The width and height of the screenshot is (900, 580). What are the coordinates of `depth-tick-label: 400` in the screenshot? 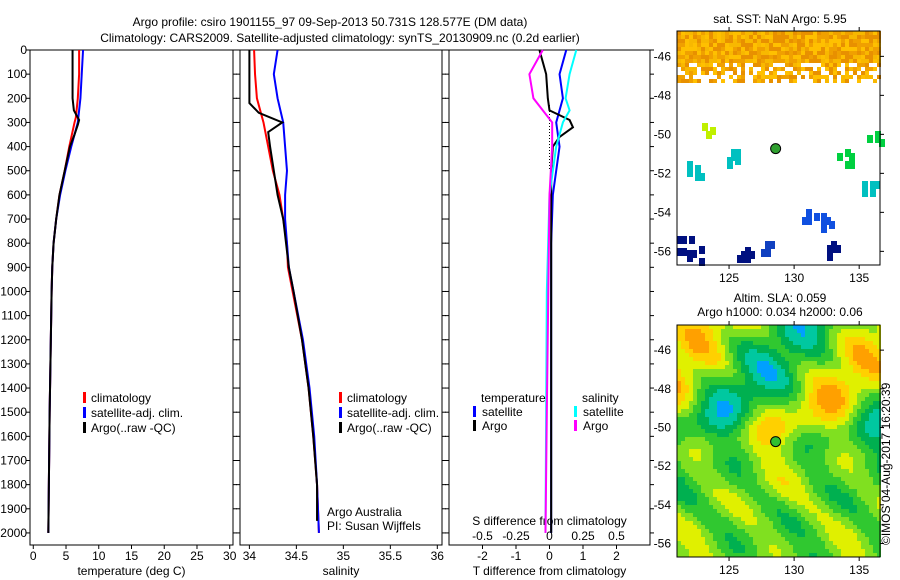 It's located at (17, 147).